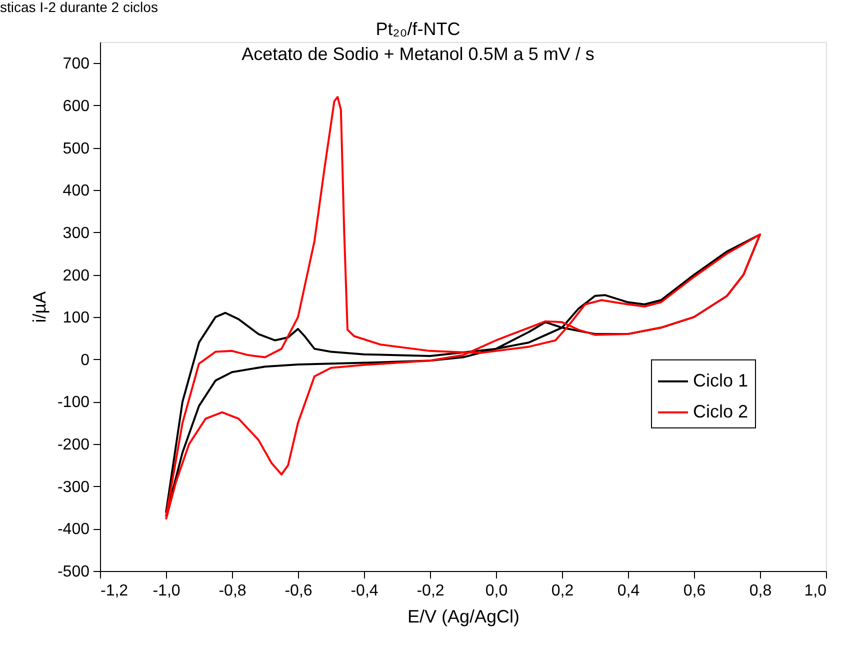 This screenshot has width=846, height=653. Describe the element at coordinates (562, 591) in the screenshot. I see `x-tick-label: 0,2` at that location.